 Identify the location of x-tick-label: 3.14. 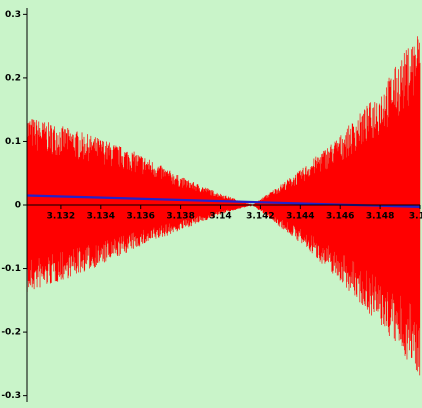
(220, 217).